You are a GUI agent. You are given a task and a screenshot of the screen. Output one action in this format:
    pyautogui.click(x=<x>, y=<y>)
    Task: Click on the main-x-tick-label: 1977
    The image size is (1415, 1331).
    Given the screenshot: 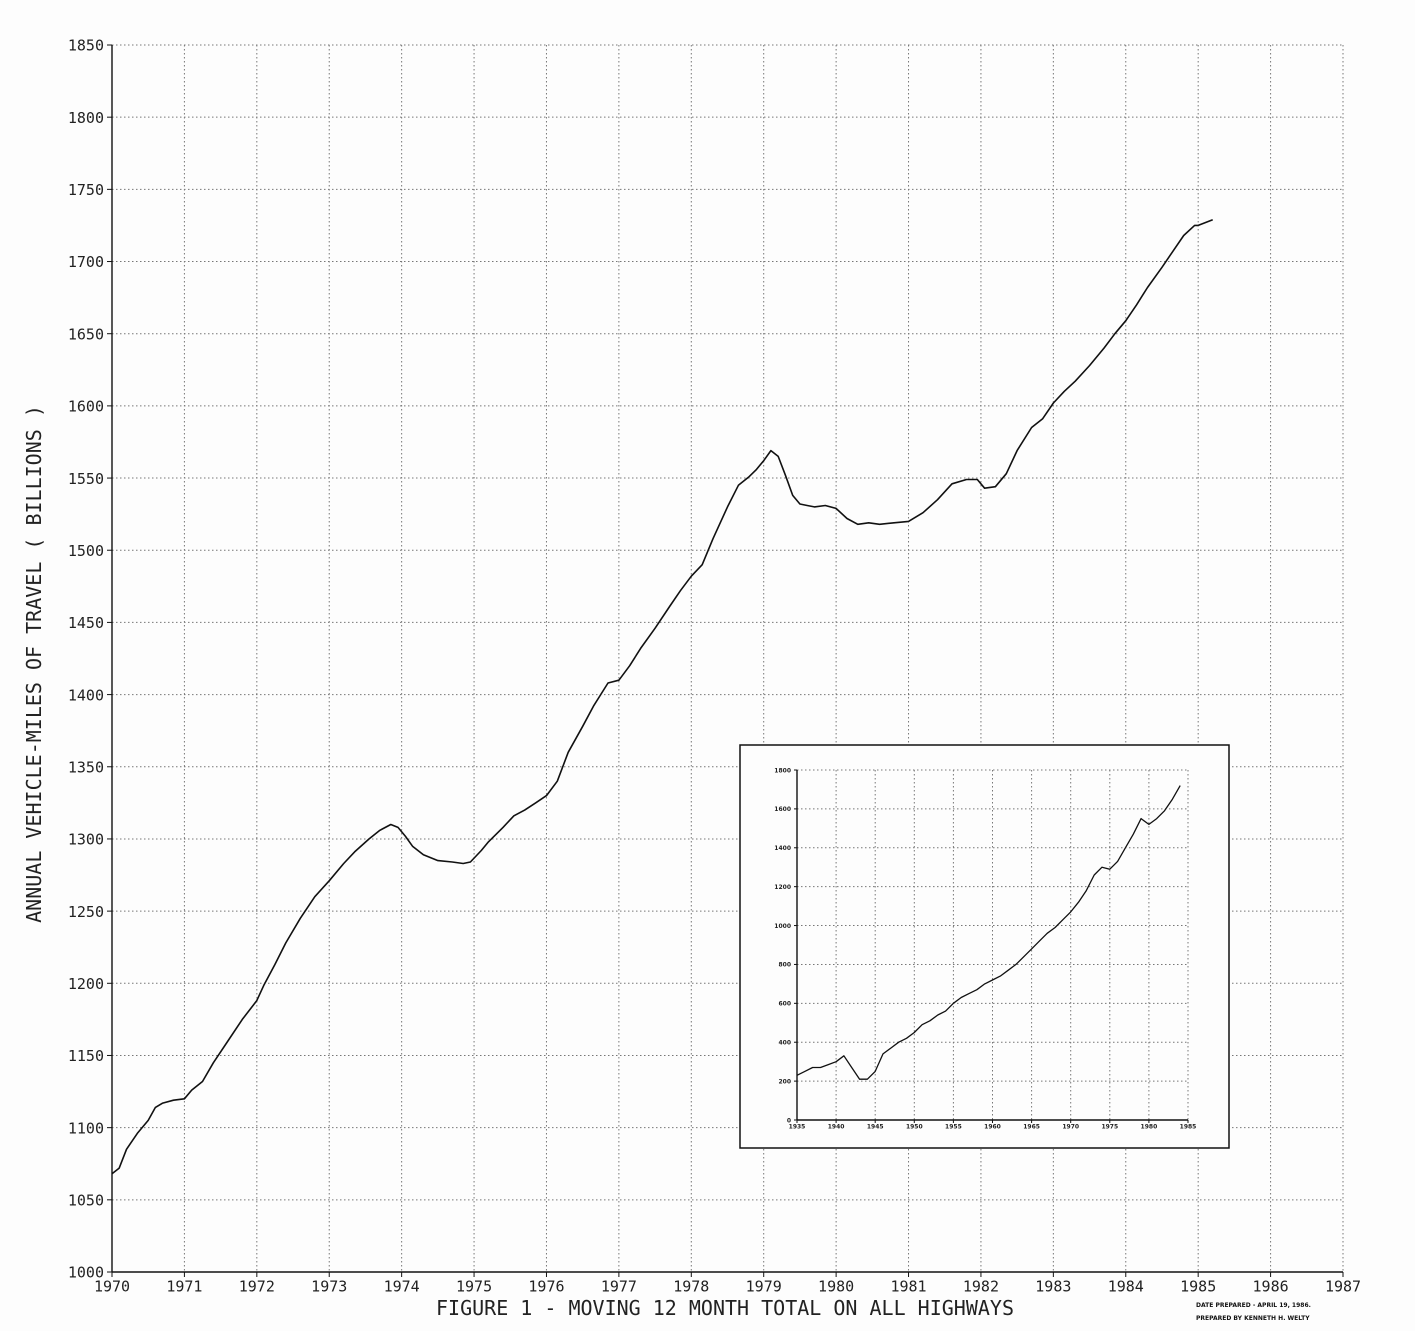 What is the action you would take?
    pyautogui.click(x=619, y=1286)
    